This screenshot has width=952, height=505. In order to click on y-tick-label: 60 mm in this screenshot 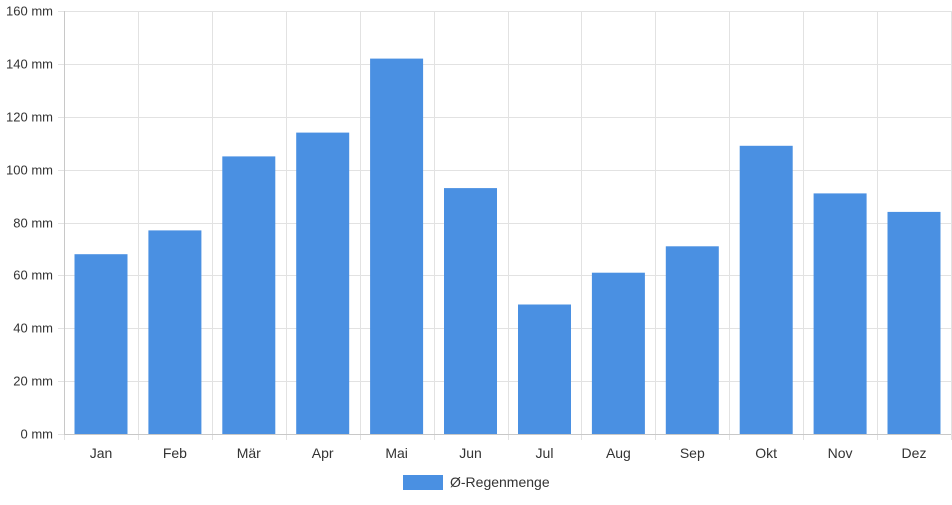, I will do `click(33, 275)`.